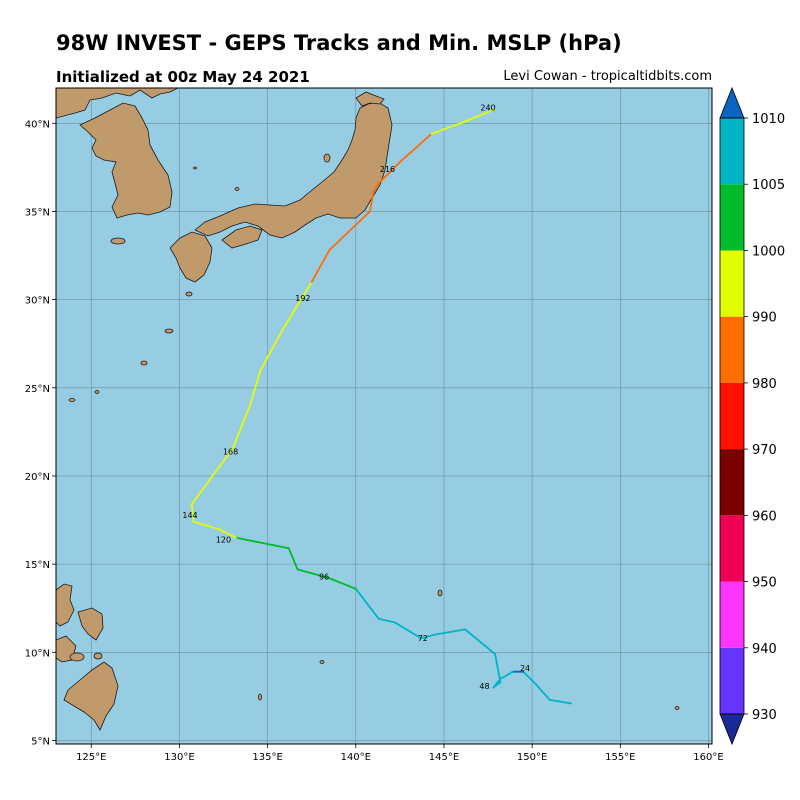  Describe the element at coordinates (91, 696) in the screenshot. I see `land-mindanao` at that location.